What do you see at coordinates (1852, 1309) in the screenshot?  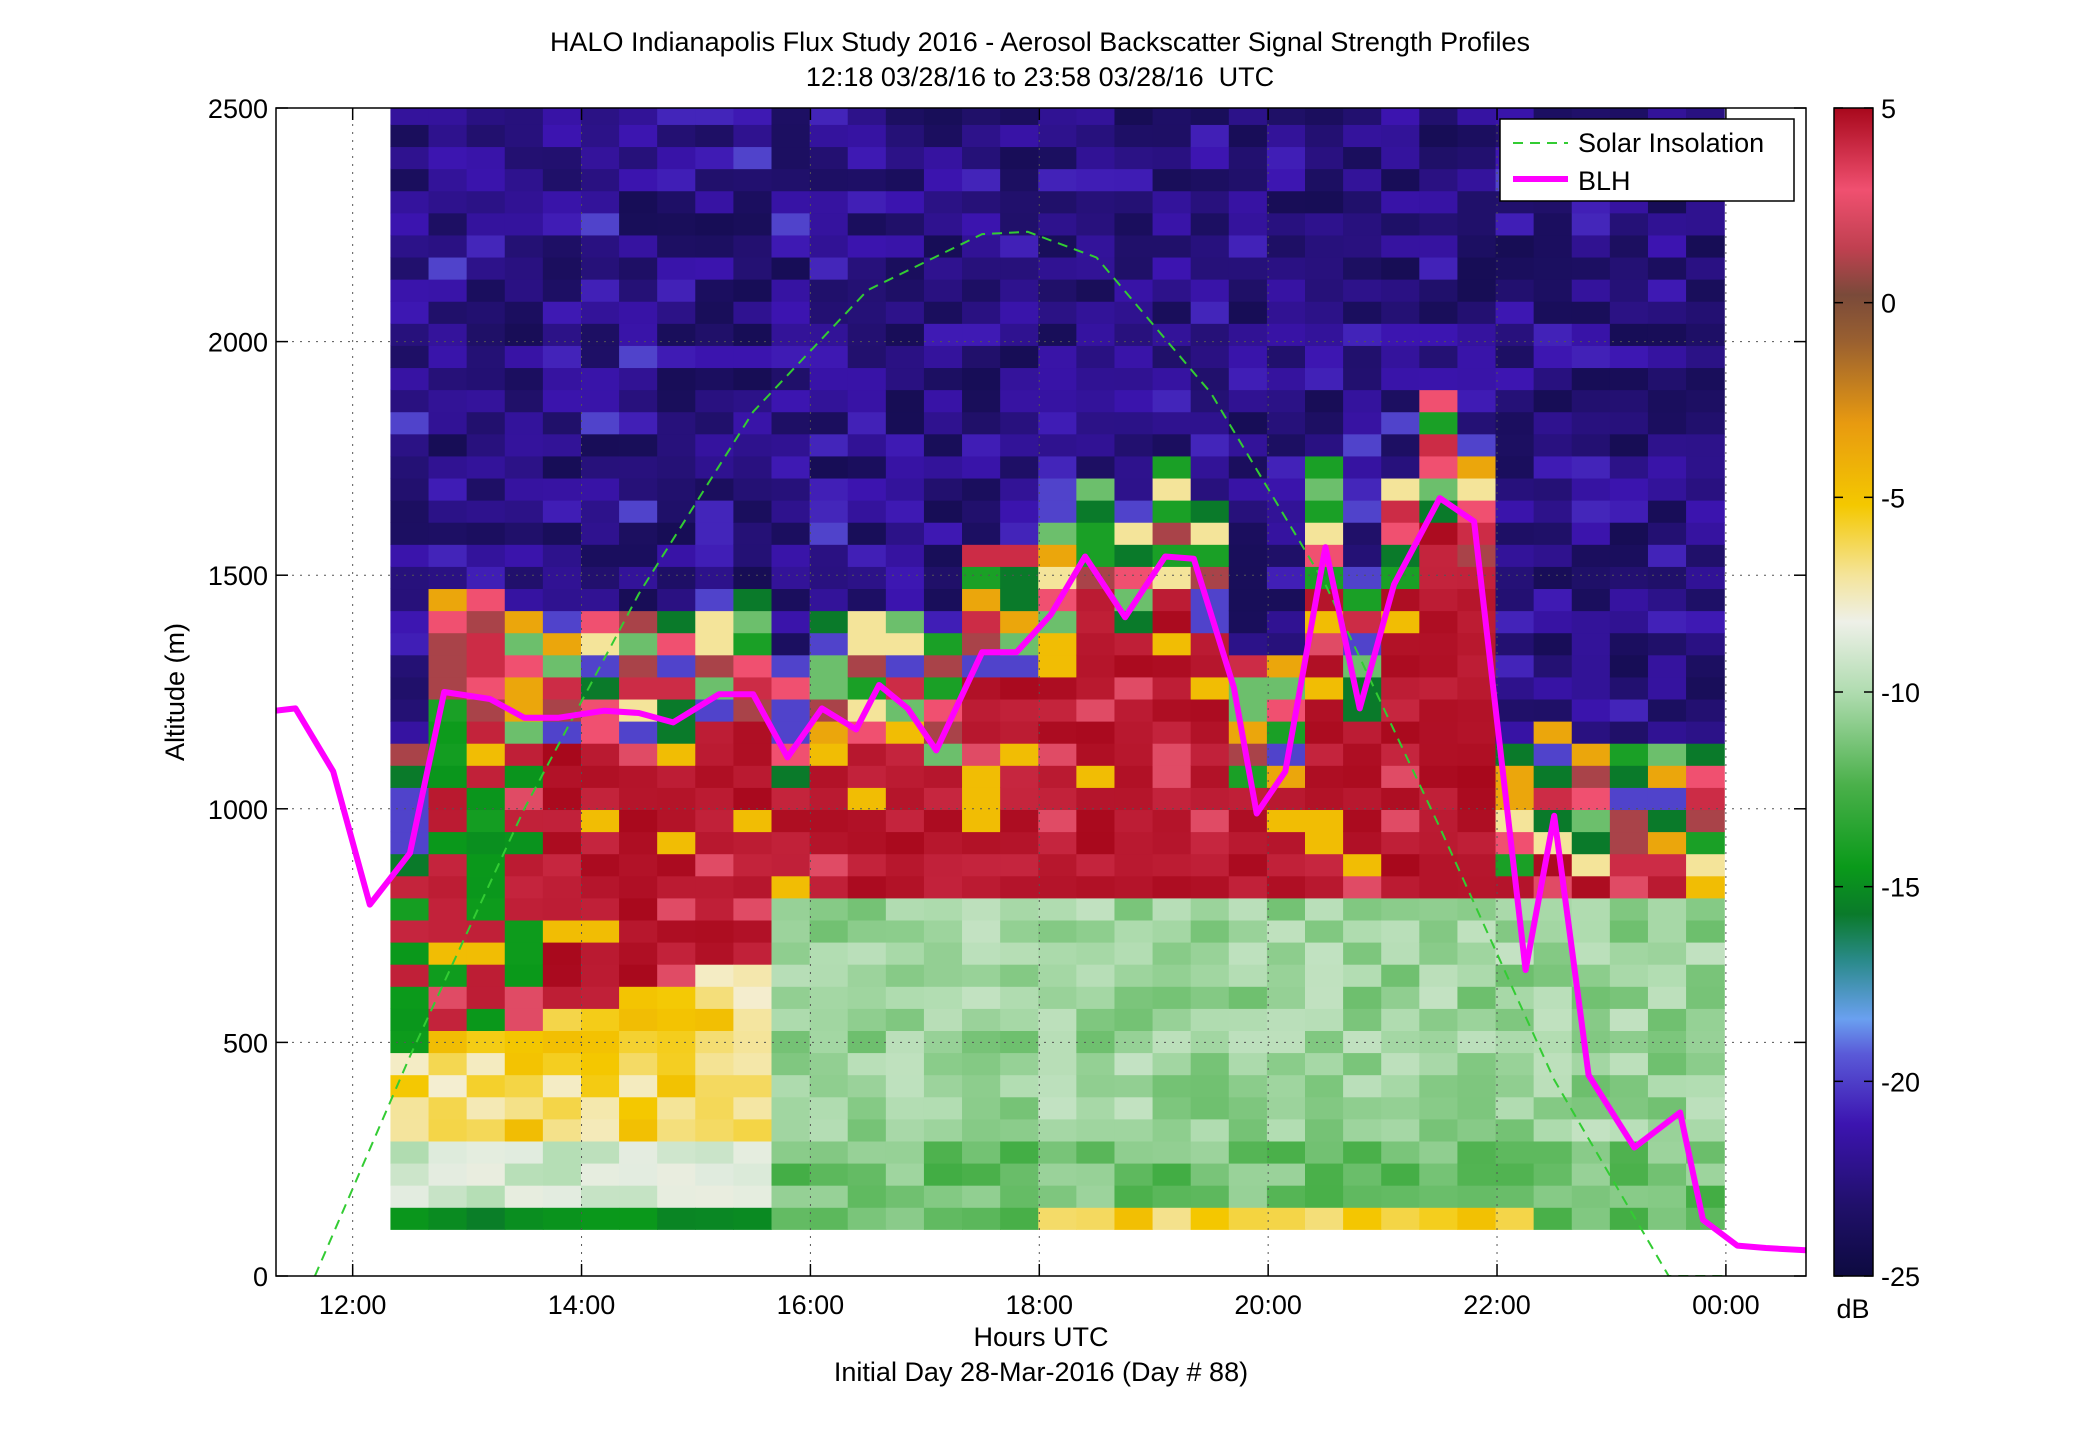 I see `colorbar-label: dB` at bounding box center [1852, 1309].